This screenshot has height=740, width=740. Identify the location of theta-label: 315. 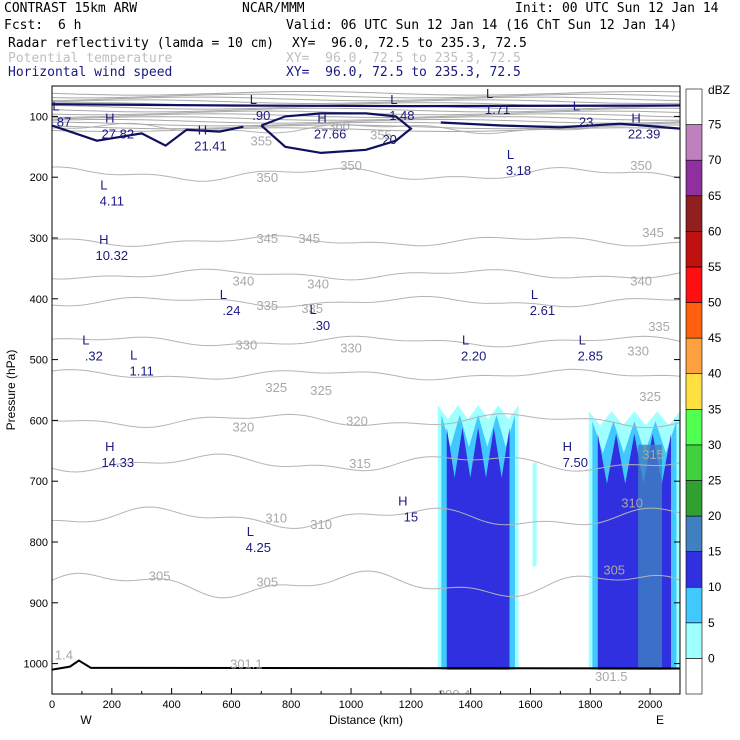
(360, 463).